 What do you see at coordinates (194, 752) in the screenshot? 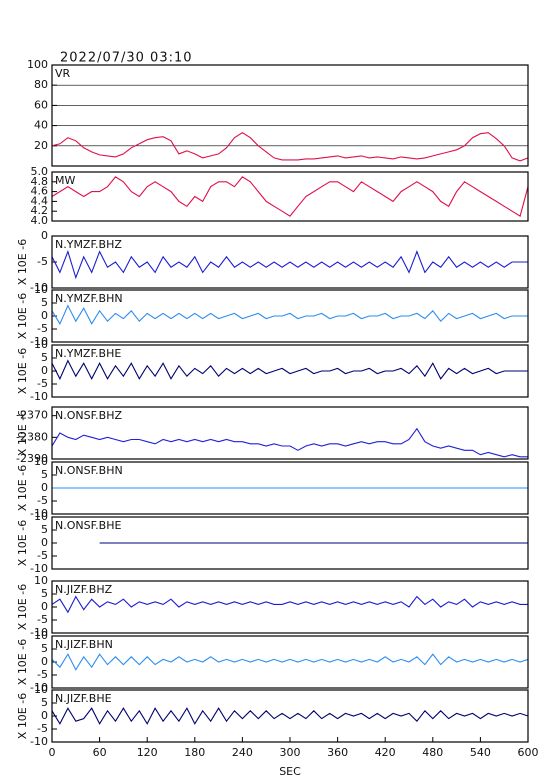
I see `x-tick-label: 180` at bounding box center [194, 752].